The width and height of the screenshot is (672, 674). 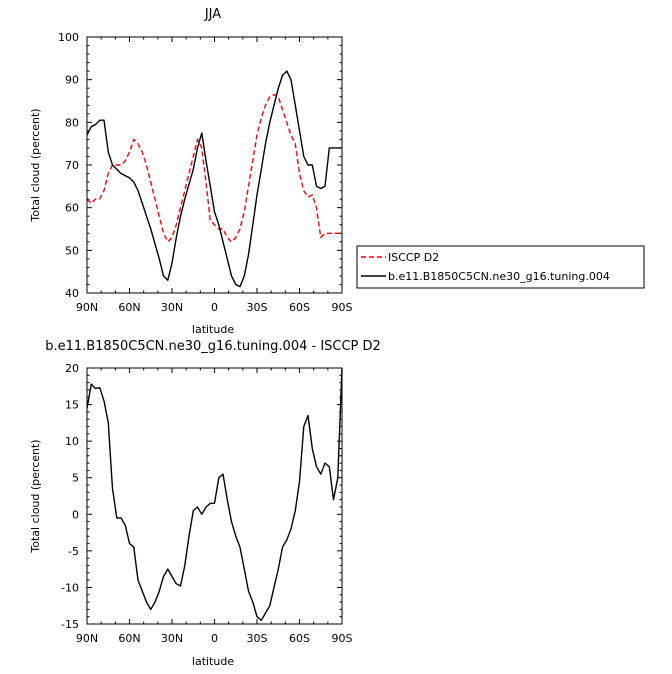 What do you see at coordinates (212, 14) in the screenshot?
I see `top-chart-title: JJA` at bounding box center [212, 14].